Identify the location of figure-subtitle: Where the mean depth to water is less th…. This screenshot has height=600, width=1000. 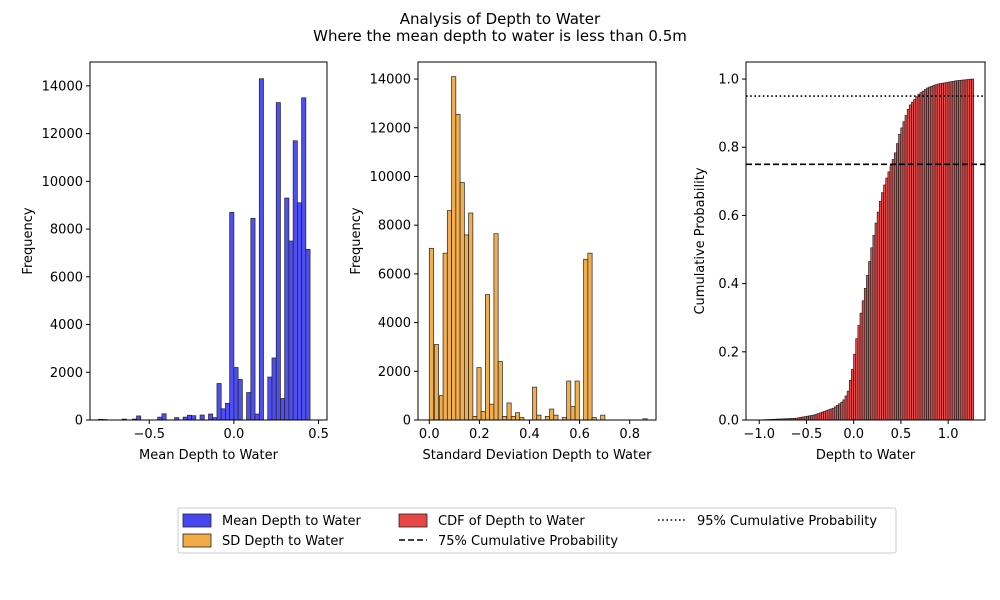
(500, 36).